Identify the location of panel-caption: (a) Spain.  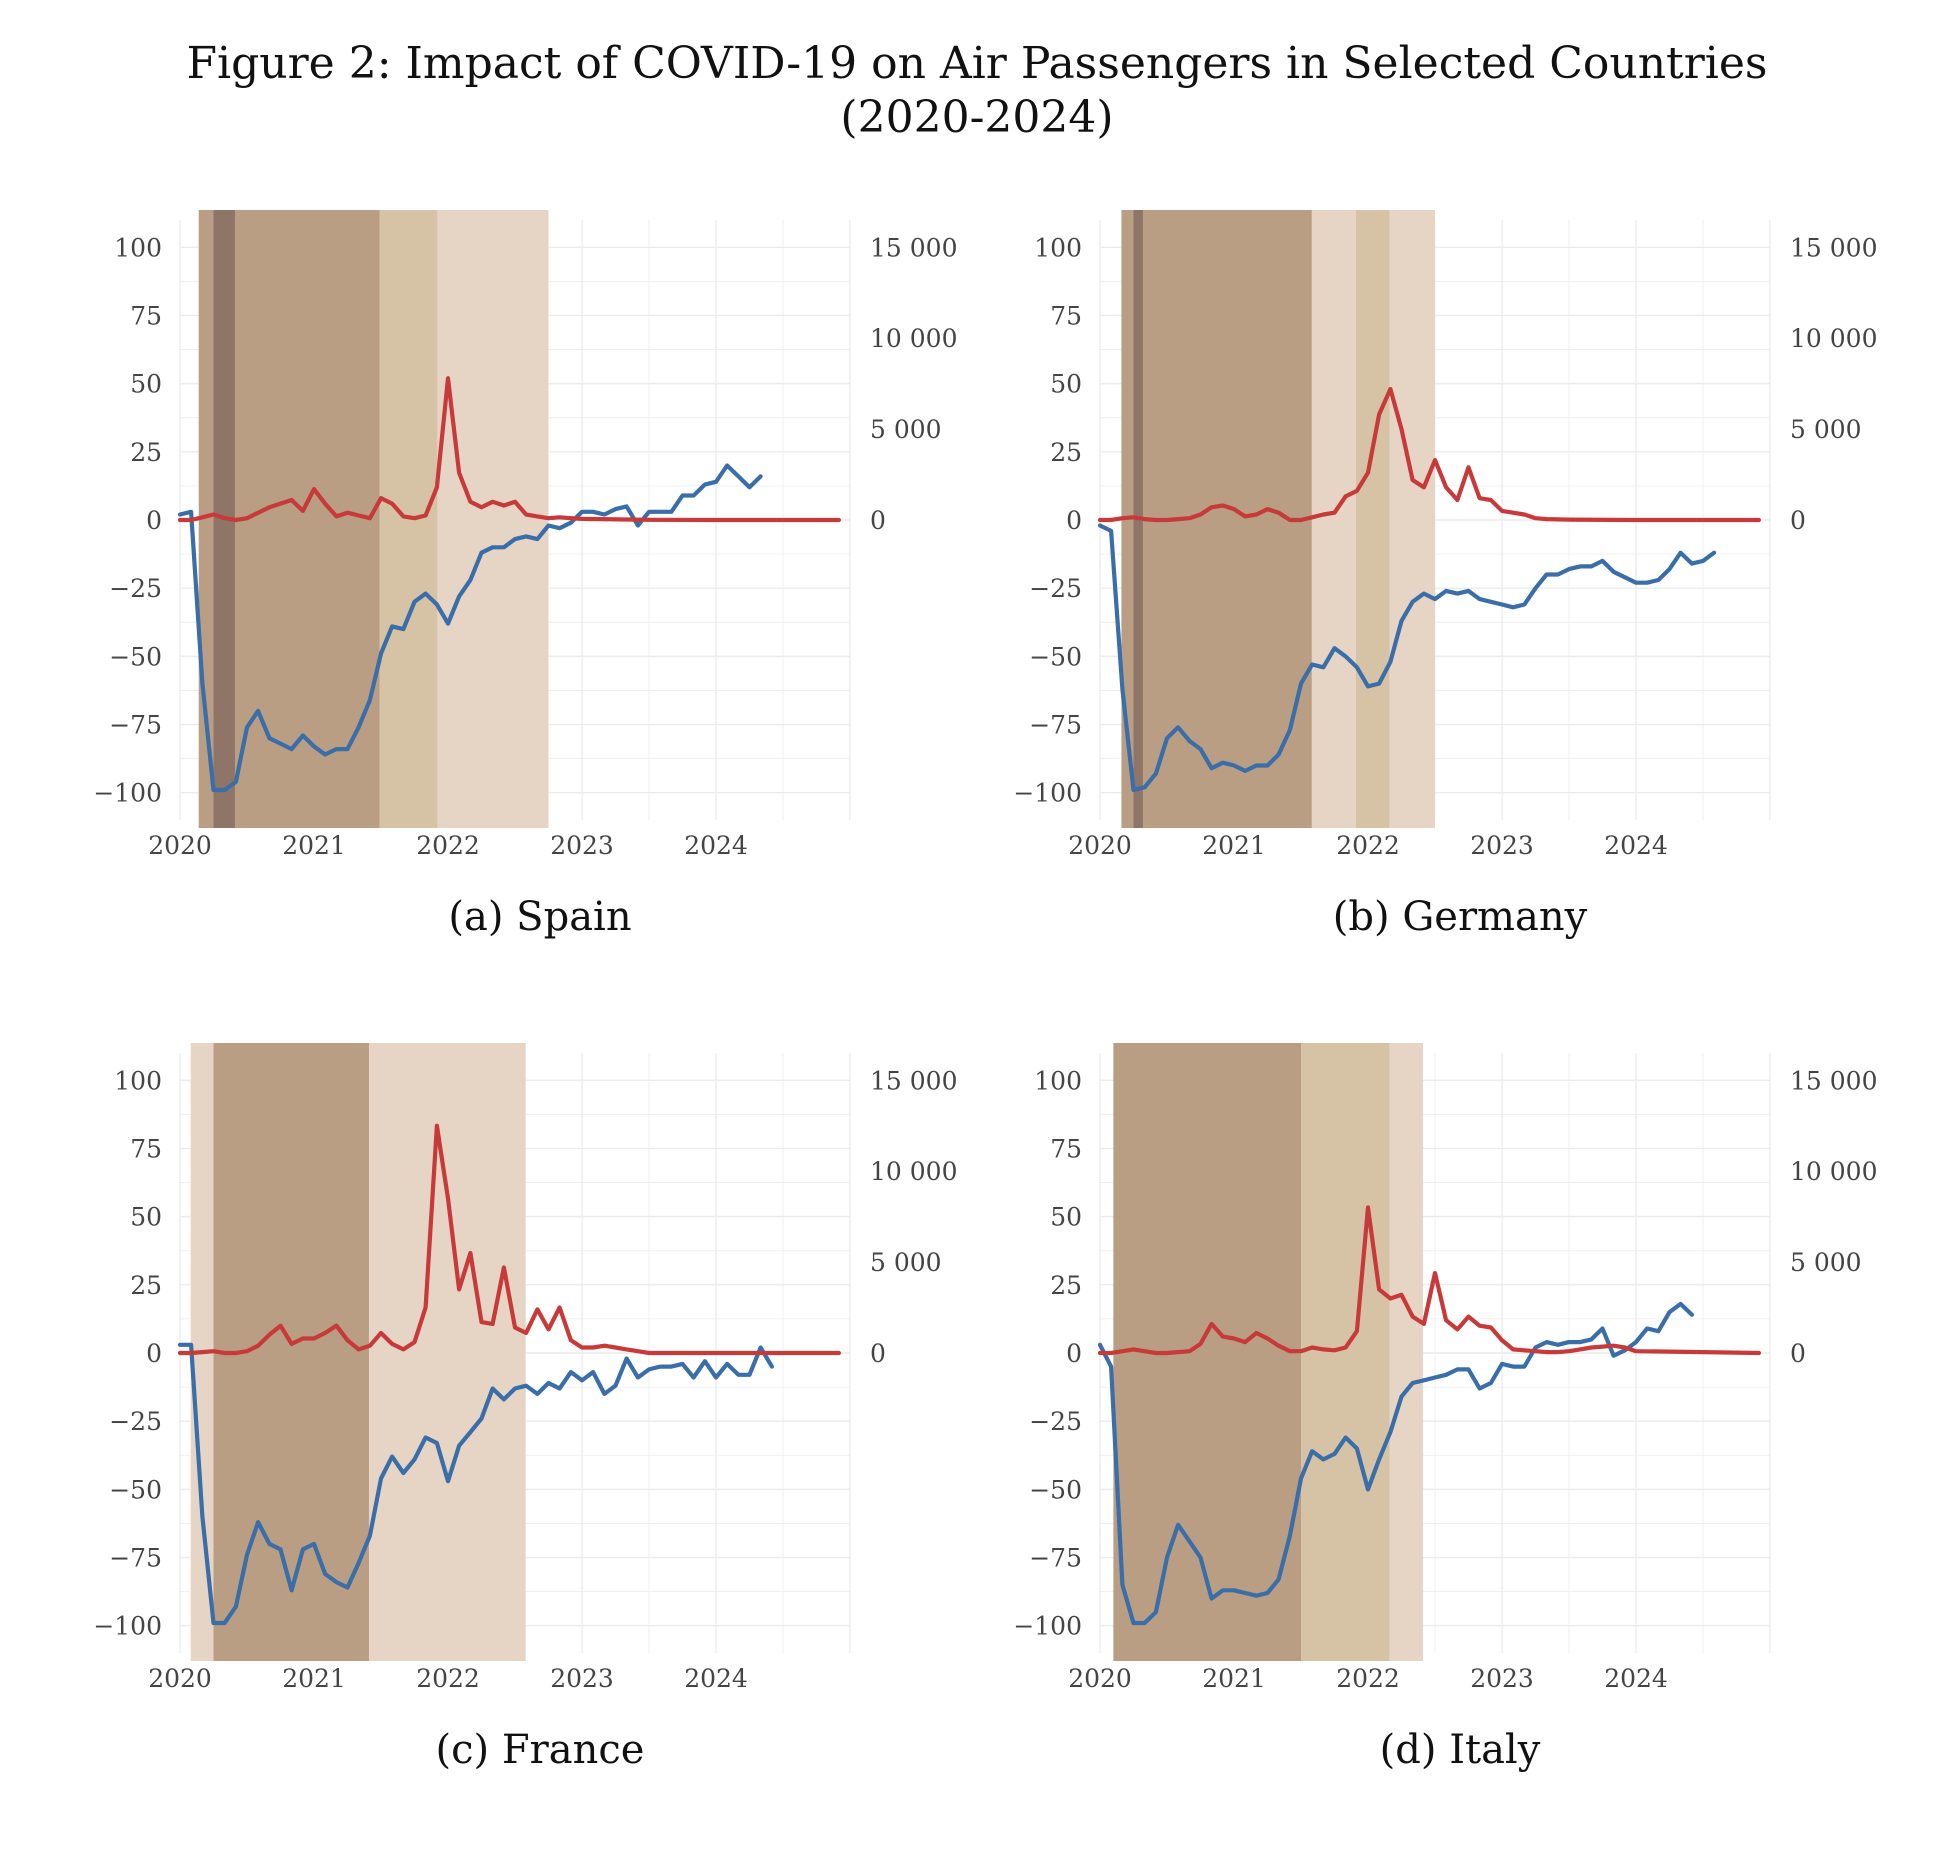
(539, 917).